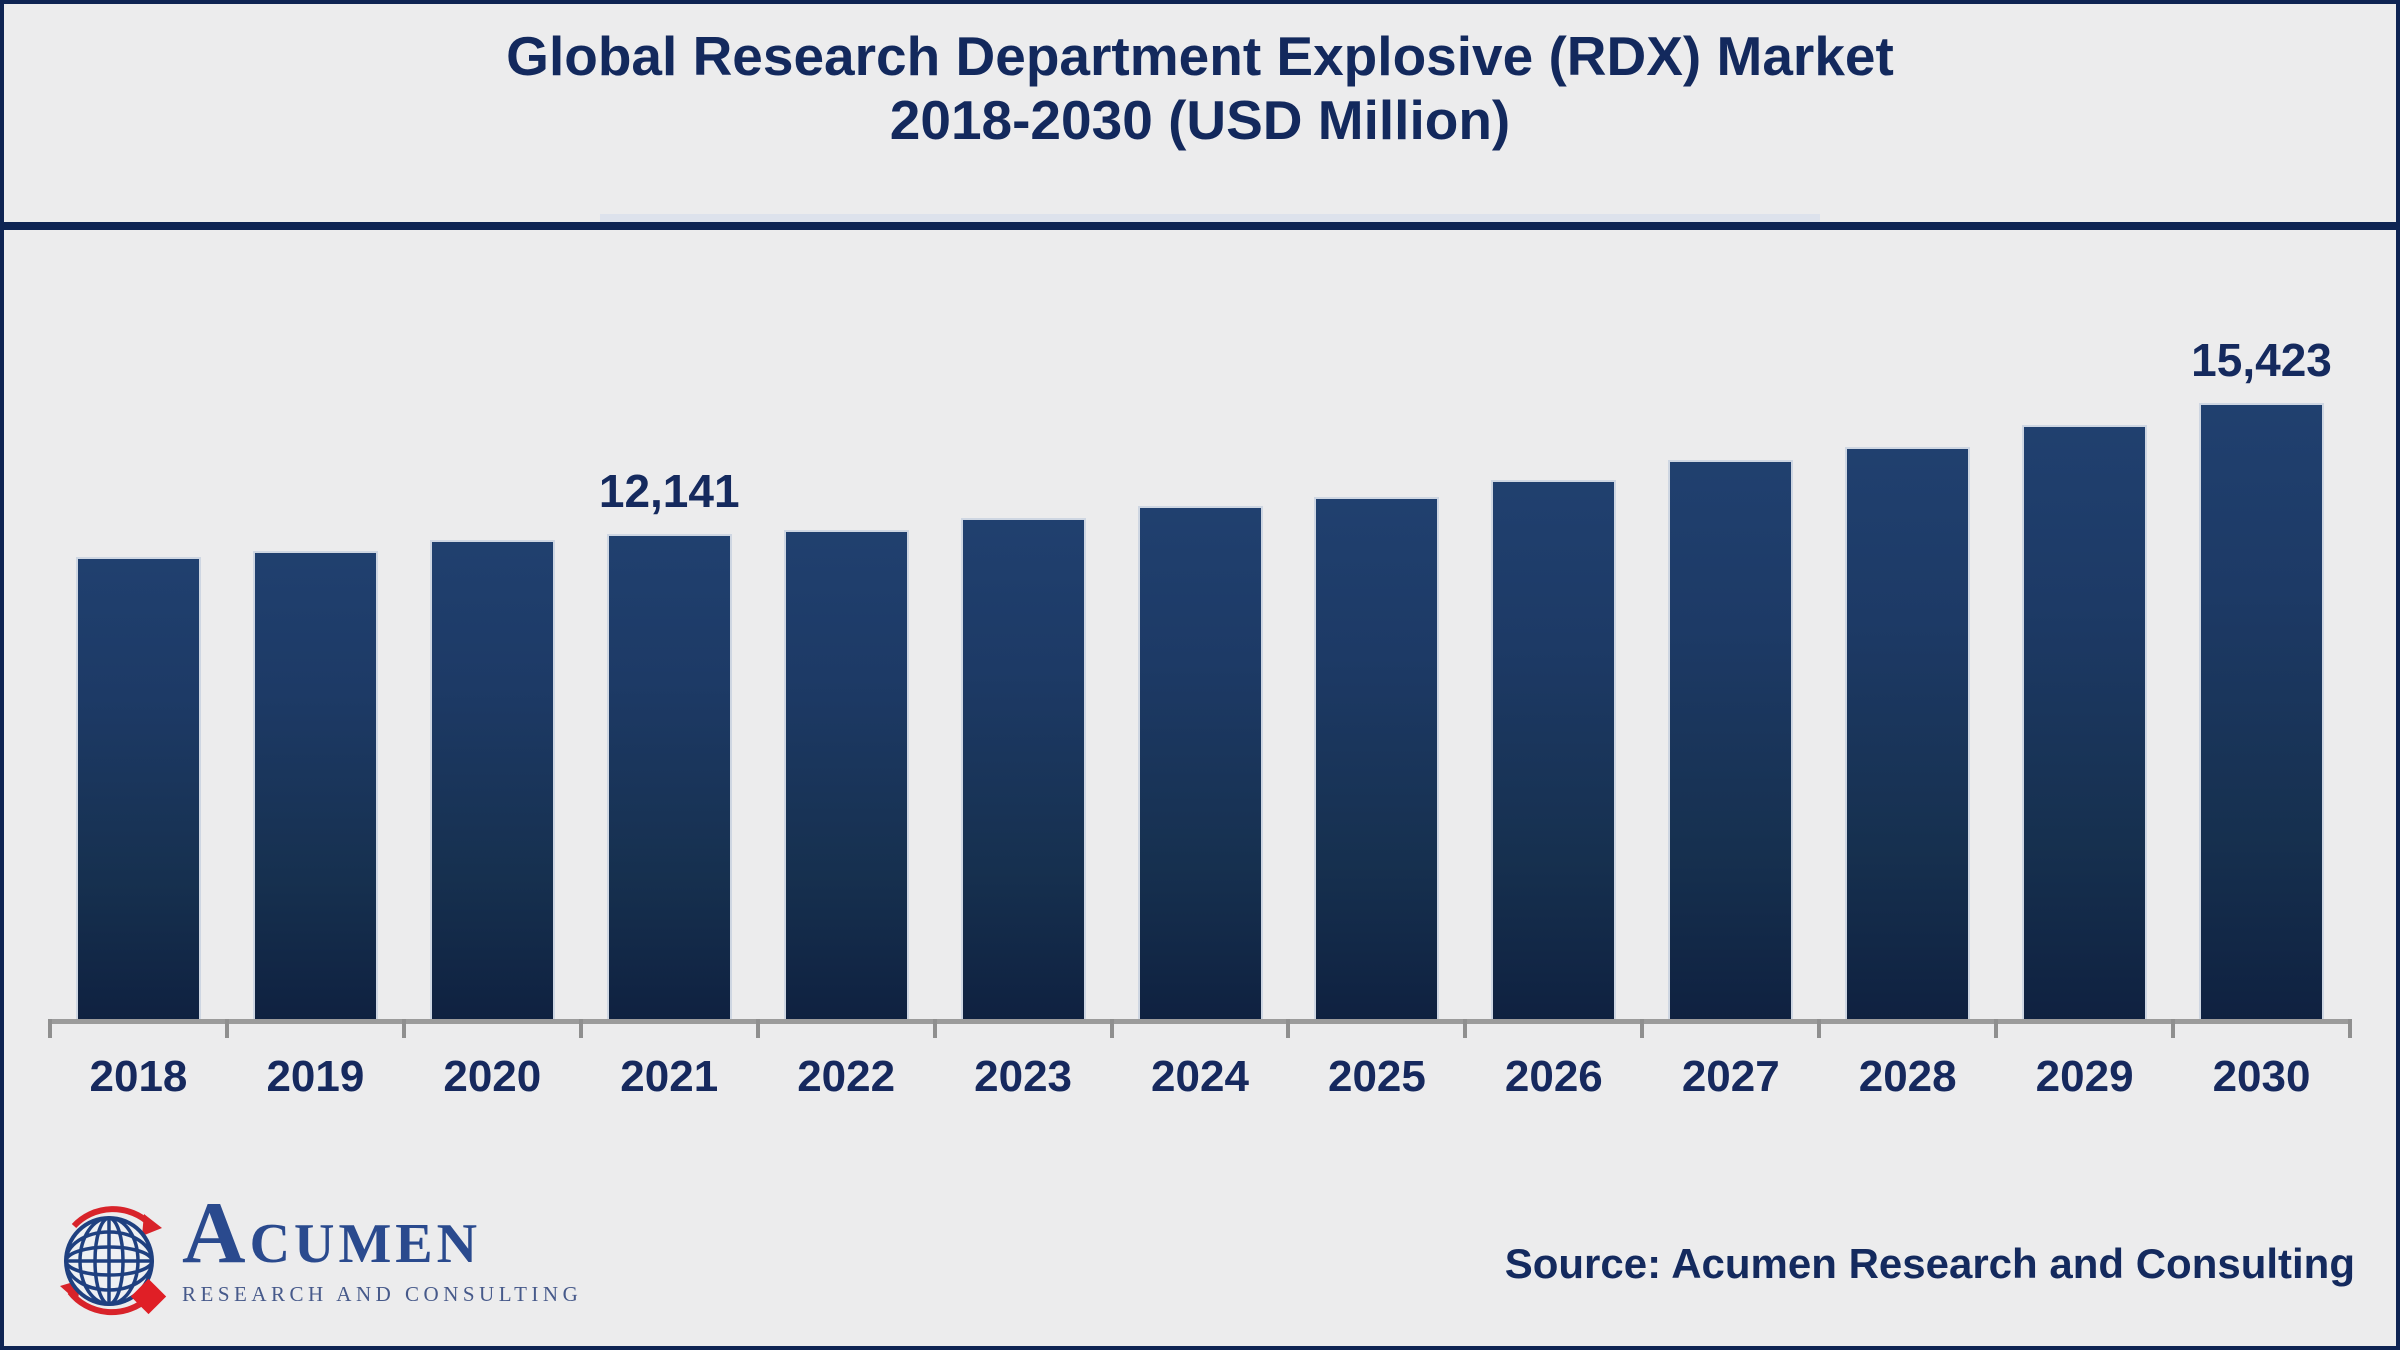  What do you see at coordinates (846, 1076) in the screenshot?
I see `x-axis-label-2022: 2022` at bounding box center [846, 1076].